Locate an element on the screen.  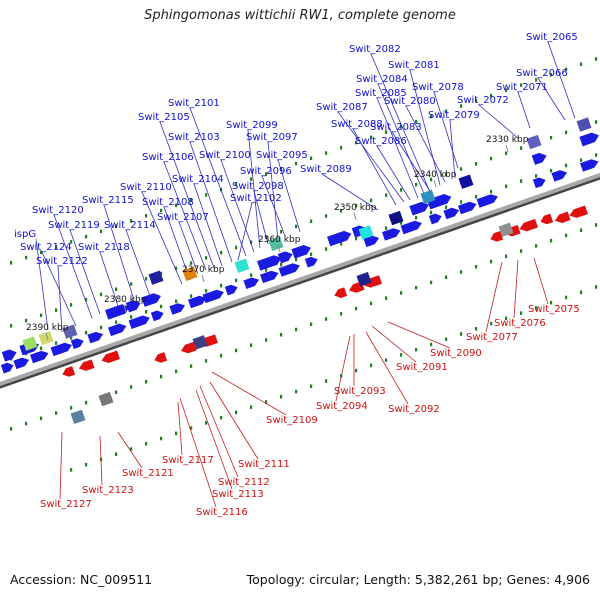
gene-label-forward: Swit_2087 is located at coordinates (342, 107).